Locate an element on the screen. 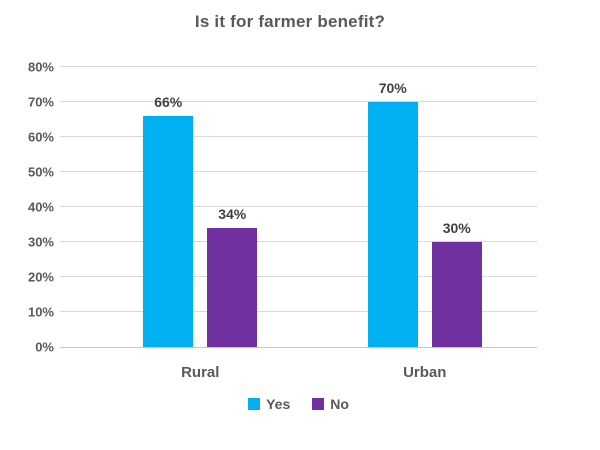 This screenshot has width=600, height=450. y-axis: 0% 10% 20% 30% 40% 50% 60% 70% 80% is located at coordinates (27, 207).